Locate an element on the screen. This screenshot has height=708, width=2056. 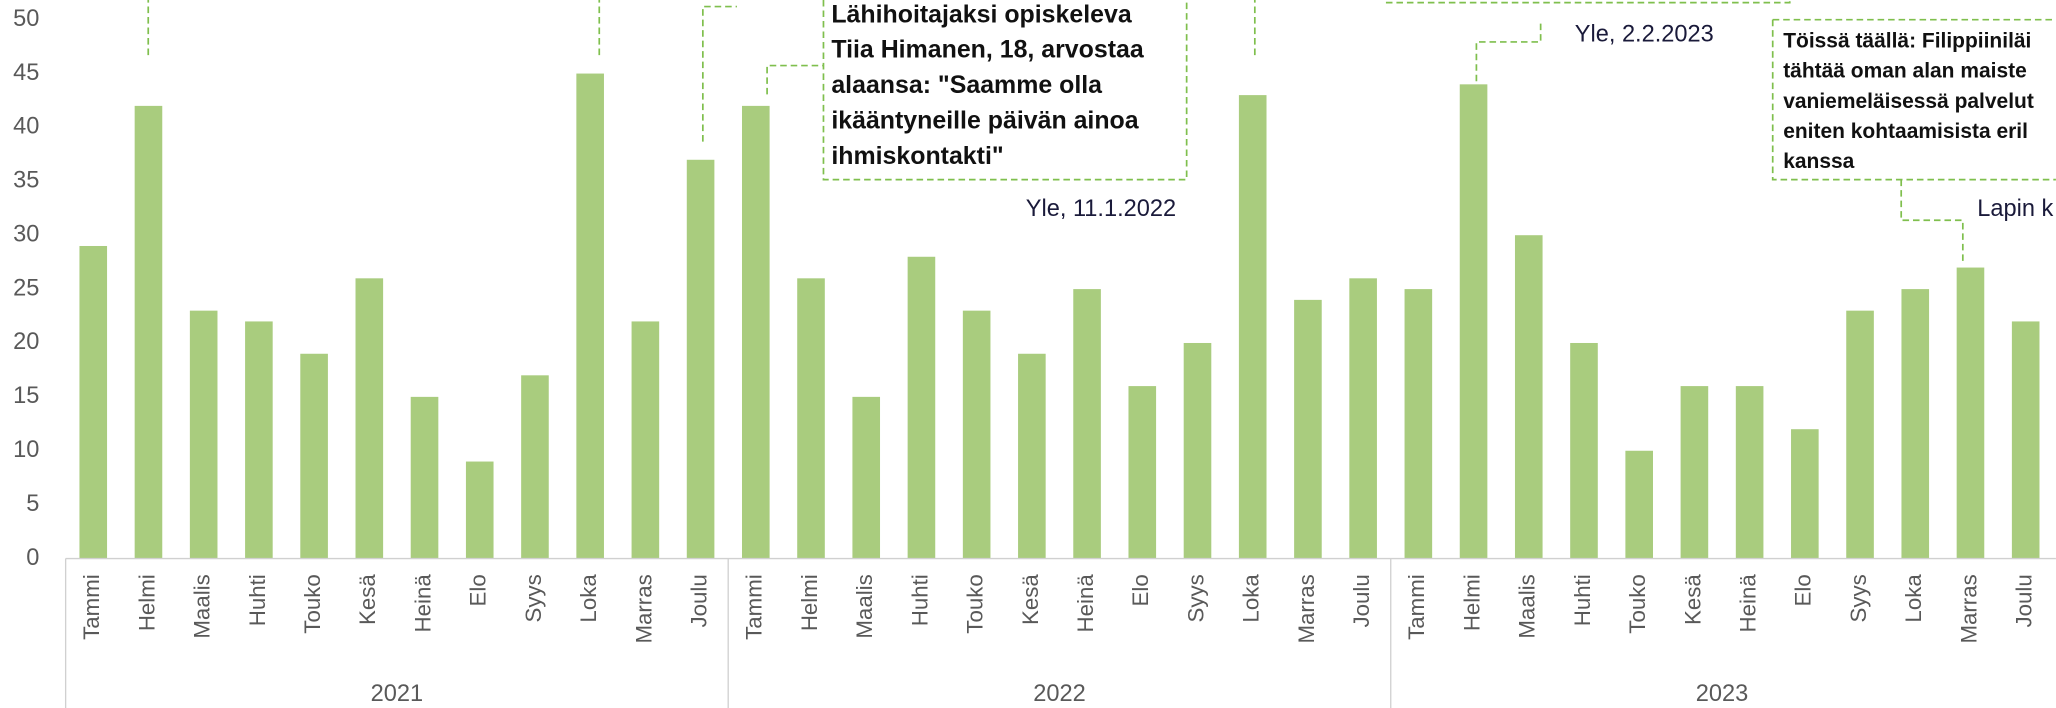
year-label: 2023 is located at coordinates (1722, 694).